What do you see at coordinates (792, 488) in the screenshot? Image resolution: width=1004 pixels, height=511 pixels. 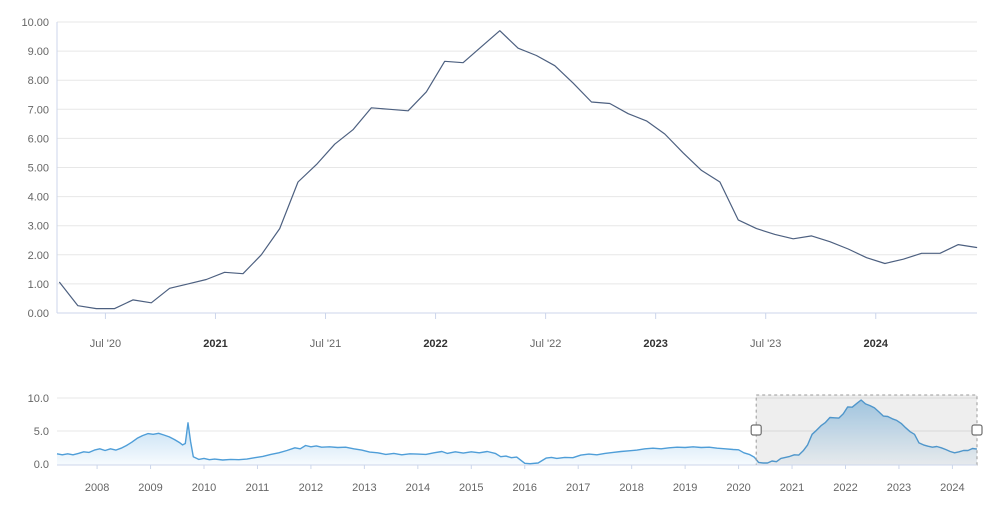 I see `navigator-x-tick-label: 2021` at bounding box center [792, 488].